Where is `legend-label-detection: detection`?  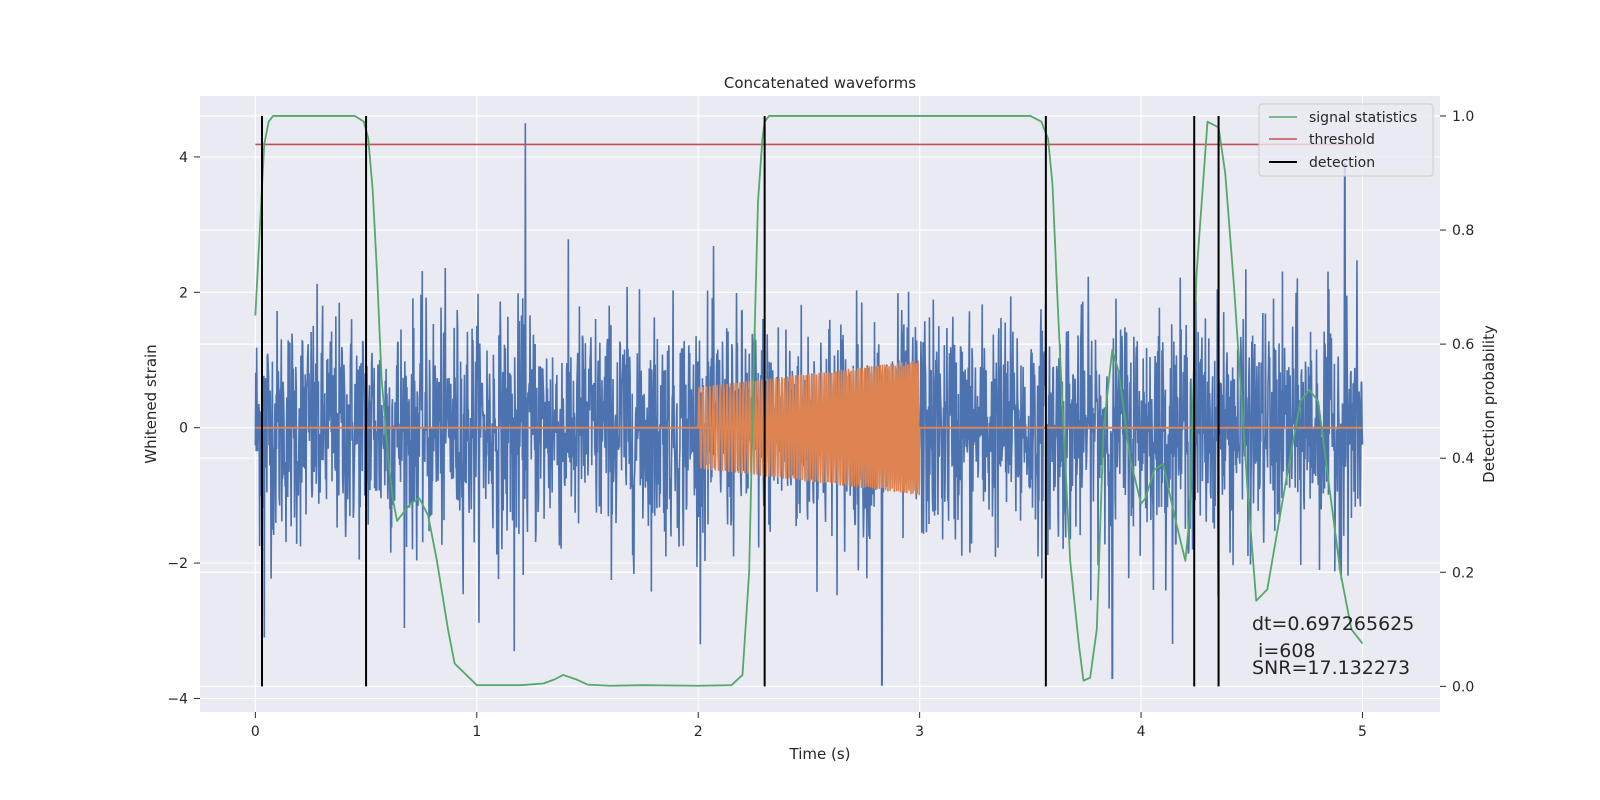
legend-label-detection: detection is located at coordinates (1342, 163).